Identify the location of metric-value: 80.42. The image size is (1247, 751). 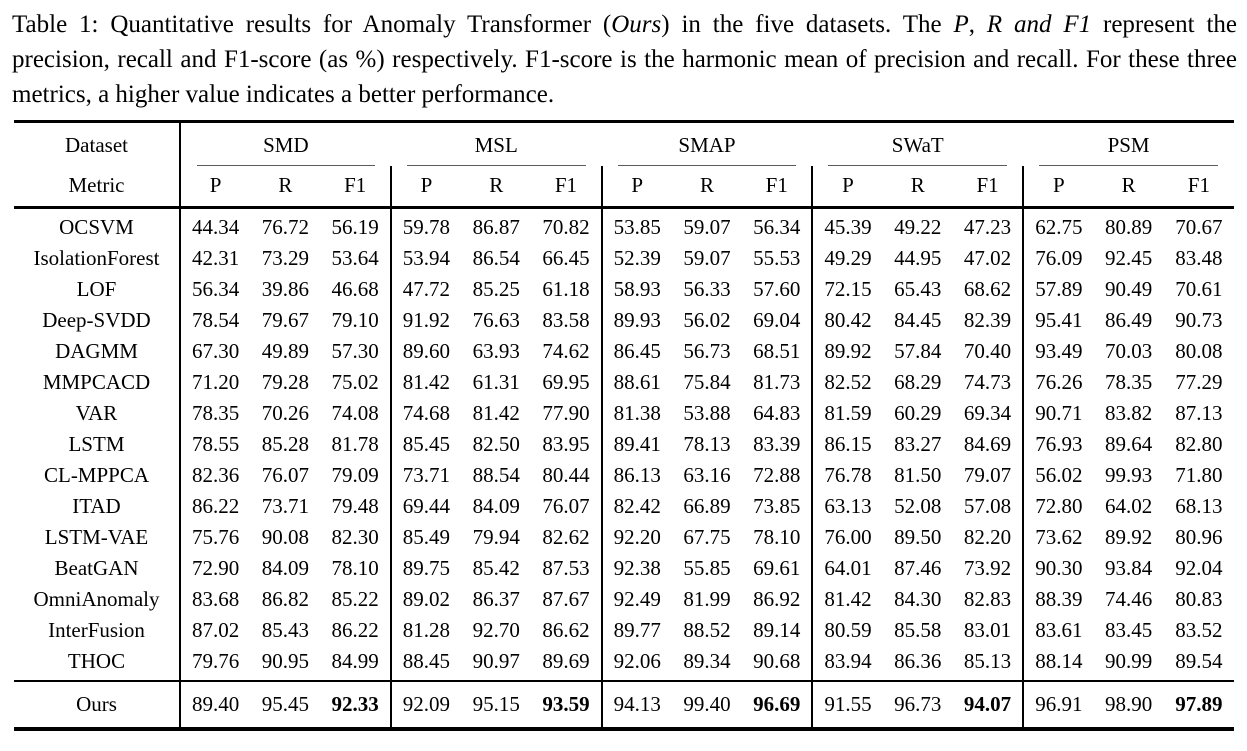
(847, 320).